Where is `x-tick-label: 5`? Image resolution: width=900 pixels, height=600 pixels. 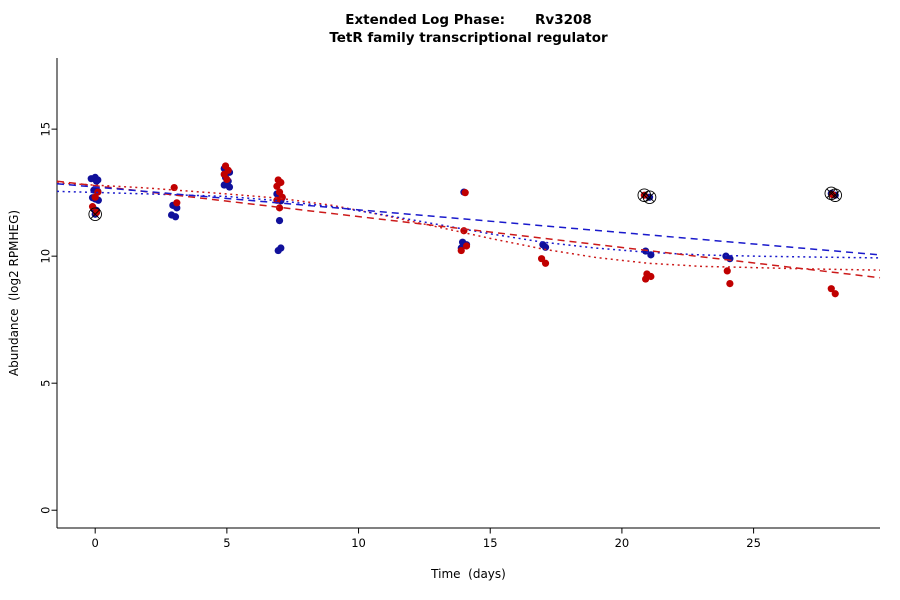
x-tick-label: 5 is located at coordinates (226, 543).